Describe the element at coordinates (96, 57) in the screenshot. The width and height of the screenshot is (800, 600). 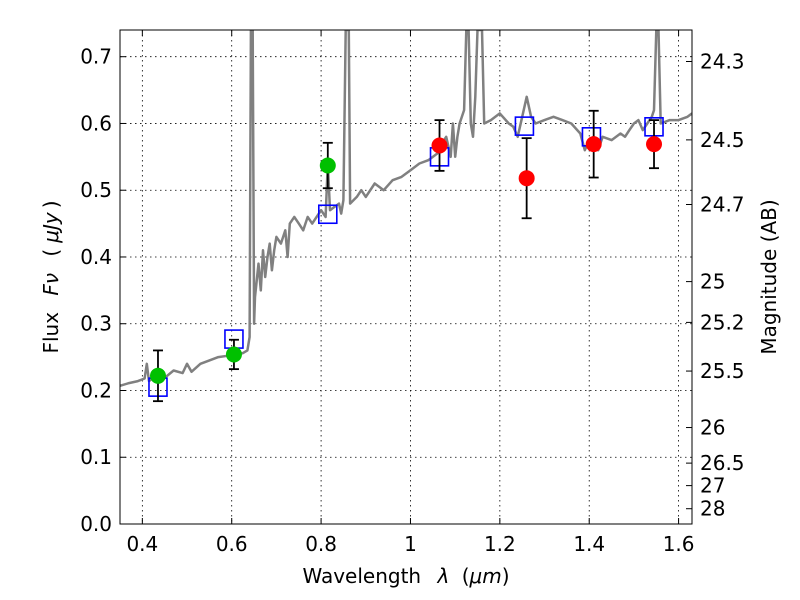
I see `y-tick-label: 0.7` at that location.